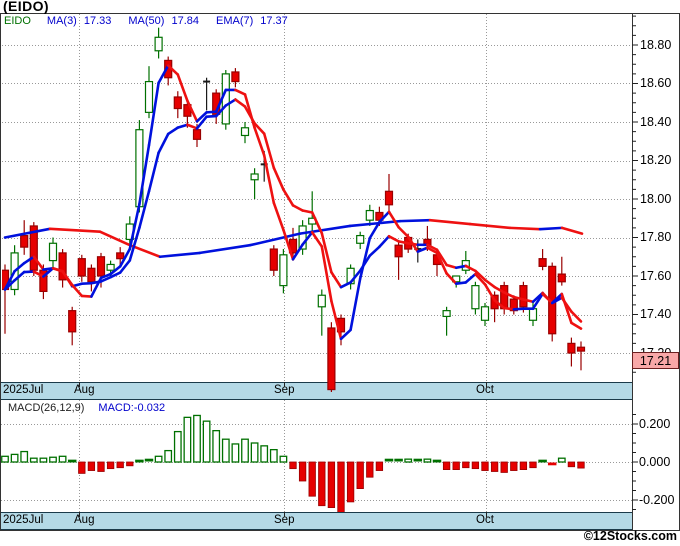  What do you see at coordinates (656, 44) in the screenshot?
I see `price-tick-label: 18.80` at bounding box center [656, 44].